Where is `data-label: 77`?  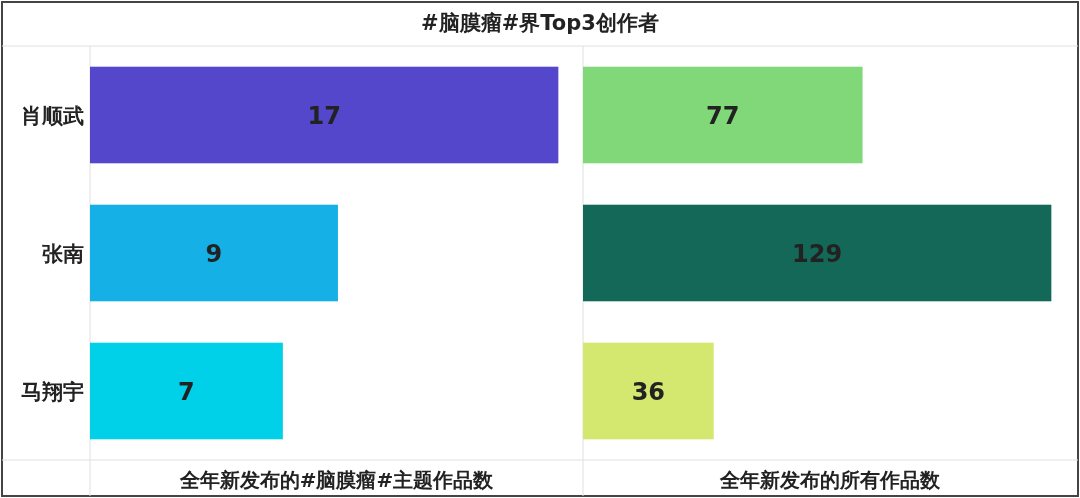
data-label: 77 is located at coordinates (723, 116).